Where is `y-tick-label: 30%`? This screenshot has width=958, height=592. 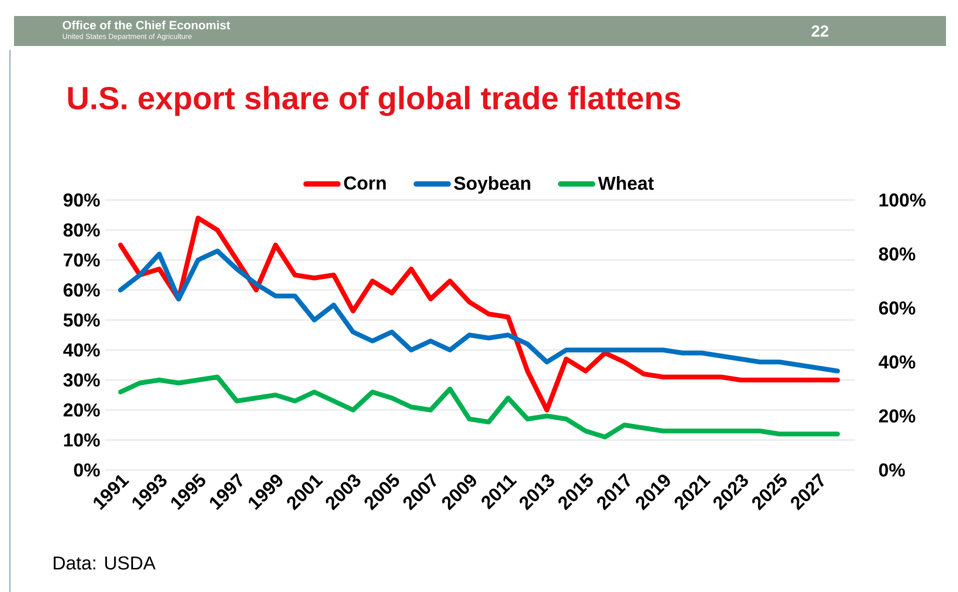 y-tick-label: 30% is located at coordinates (81, 380).